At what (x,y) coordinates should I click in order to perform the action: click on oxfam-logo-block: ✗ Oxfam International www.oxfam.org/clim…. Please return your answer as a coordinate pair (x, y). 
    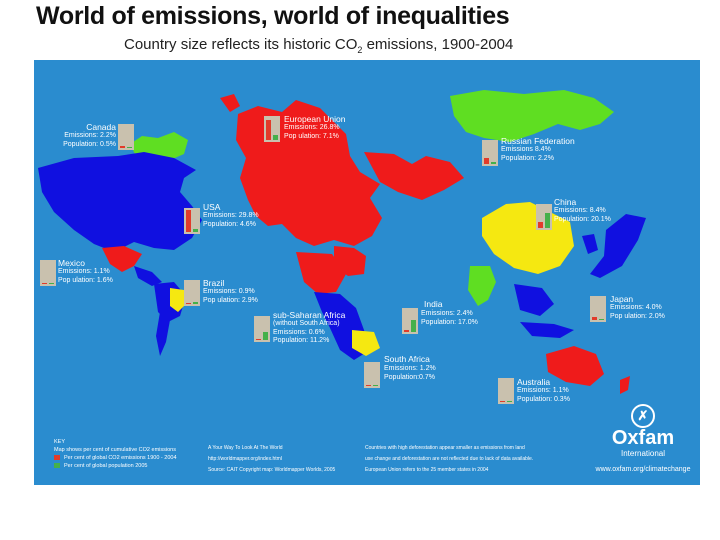
    Looking at the image, I should click on (643, 438).